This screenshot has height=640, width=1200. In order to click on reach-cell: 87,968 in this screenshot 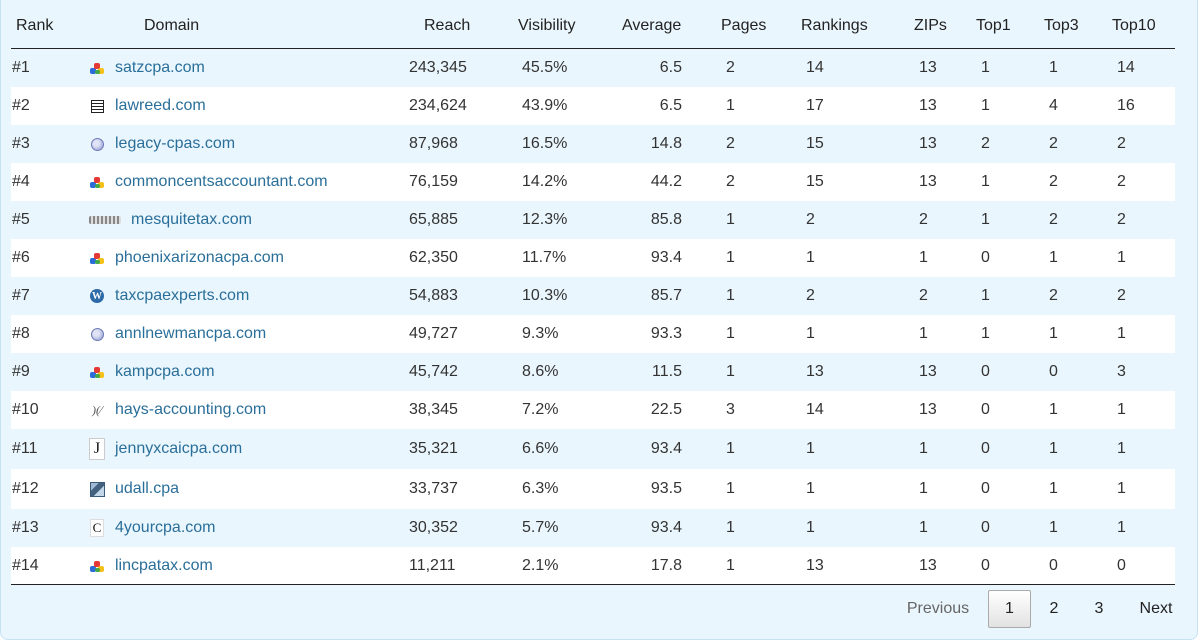, I will do `click(433, 143)`.